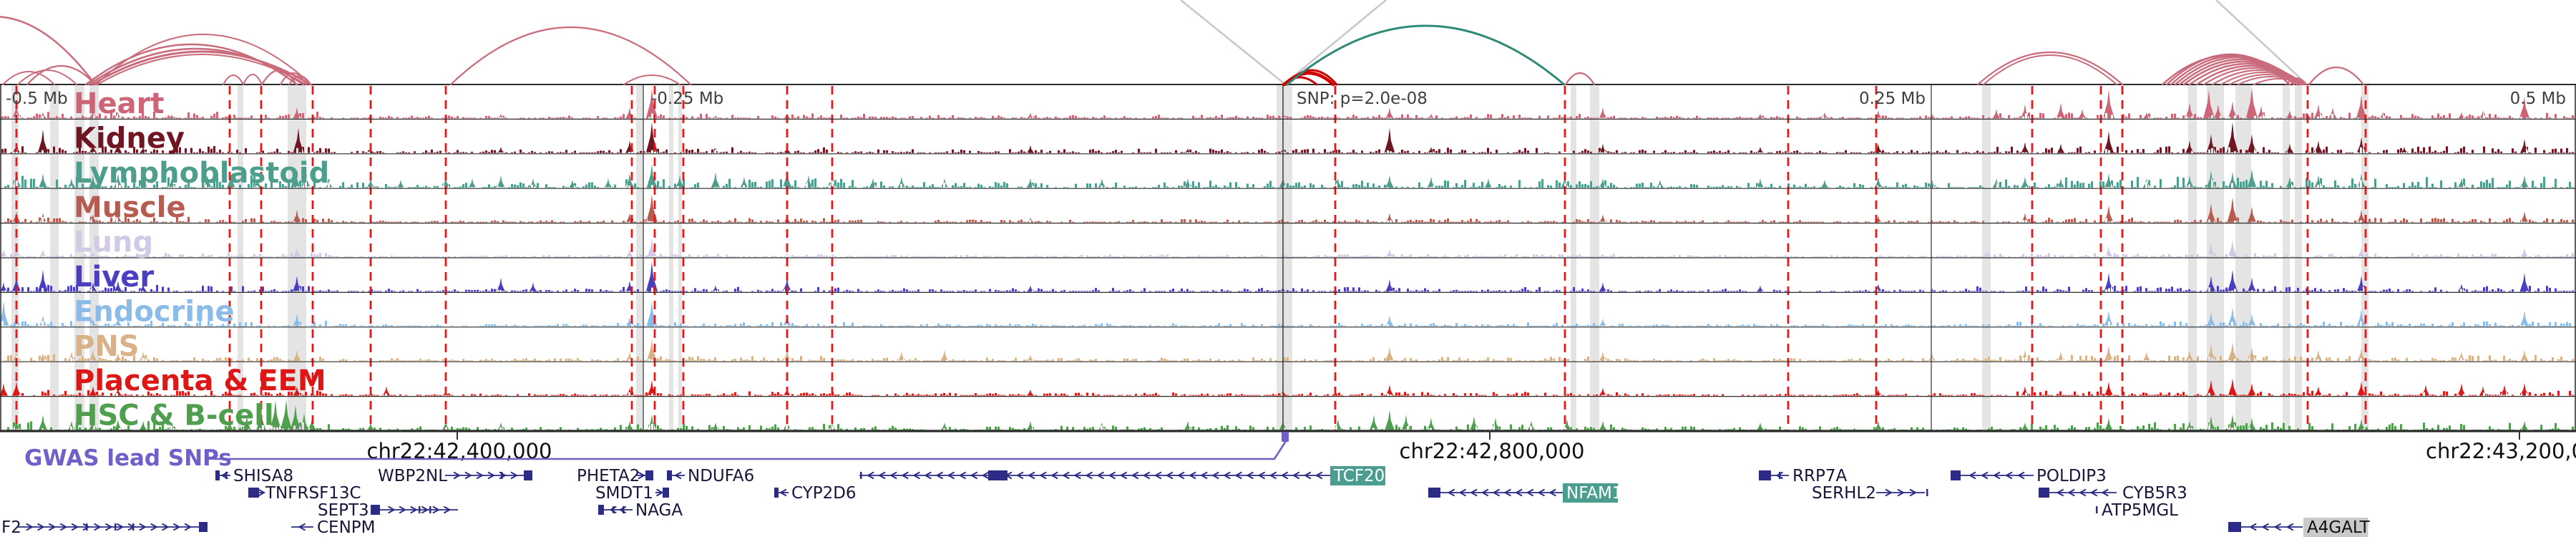 Image resolution: width=2576 pixels, height=537 pixels. Describe the element at coordinates (128, 458) in the screenshot. I see `gwas-lead-snps-label: GWAS lead SNPs` at that location.